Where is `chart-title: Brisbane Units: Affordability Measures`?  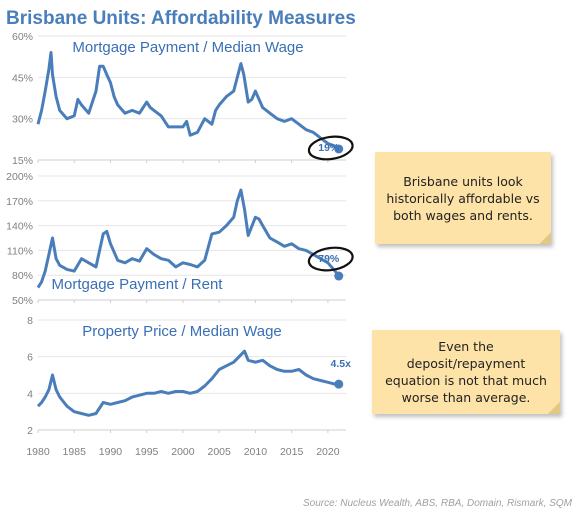 chart-title: Brisbane Units: Affordability Measures is located at coordinates (181, 18).